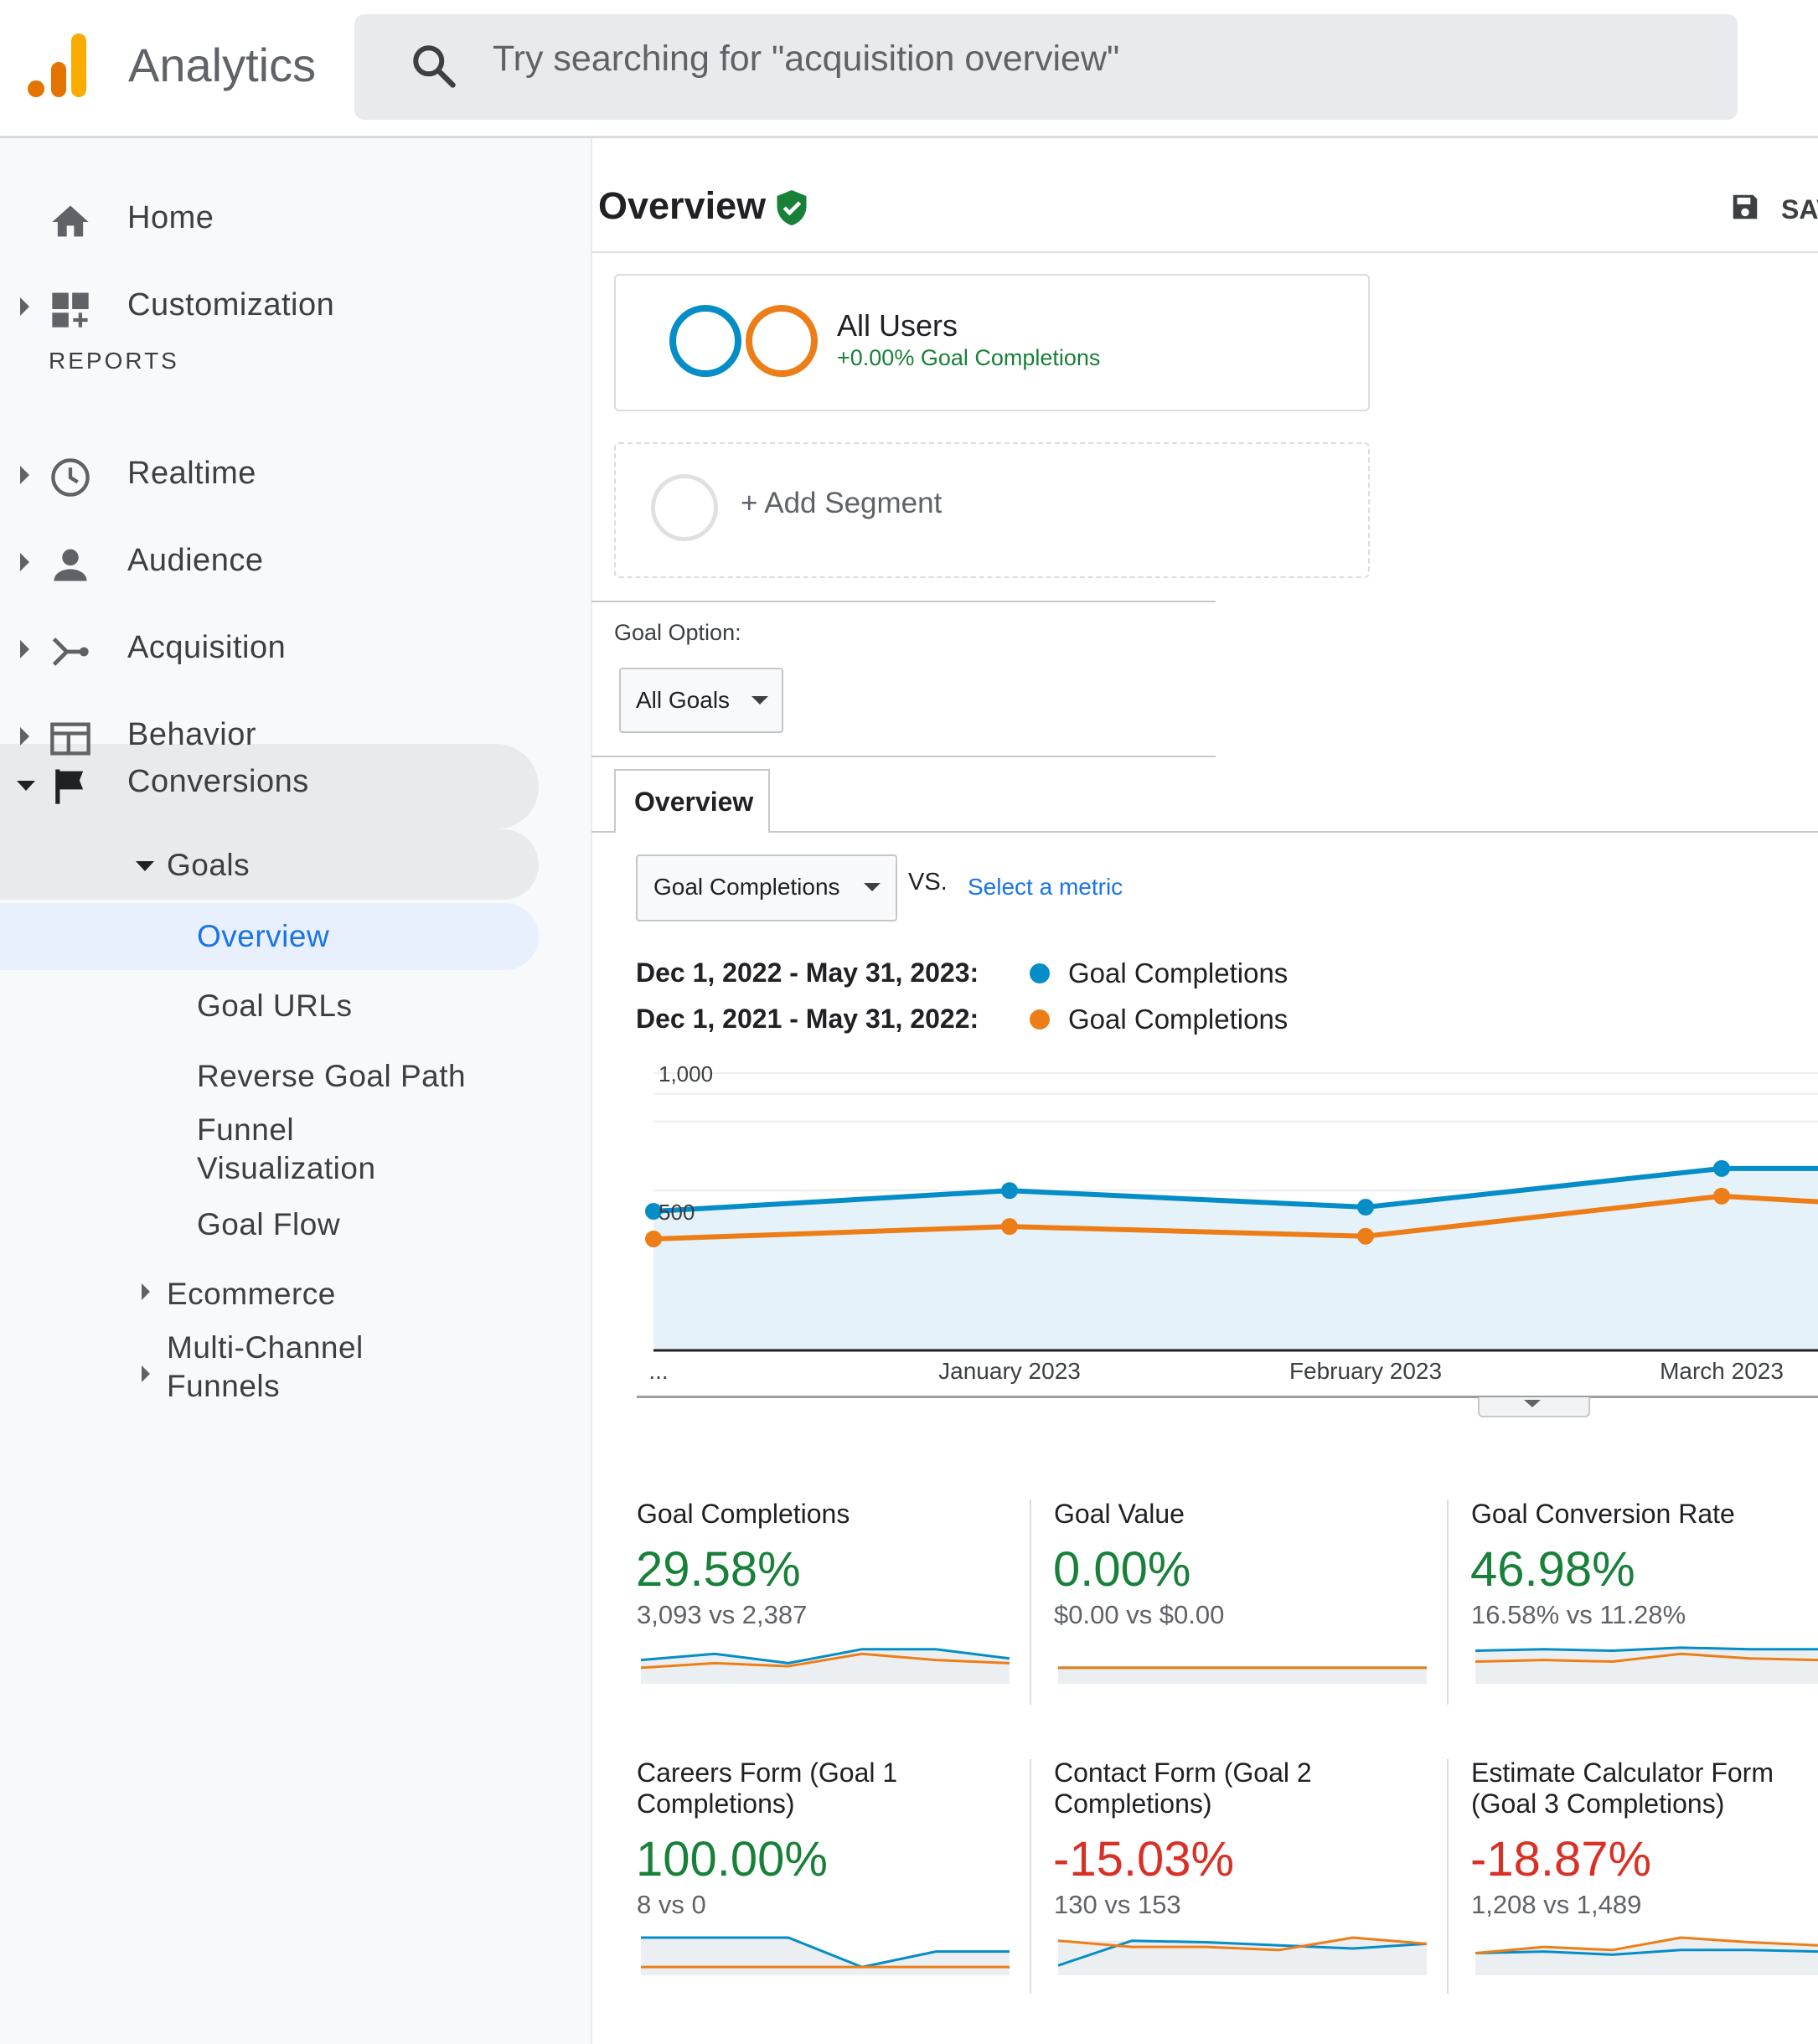  Describe the element at coordinates (1366, 1371) in the screenshot. I see `x-tick-label: February 2023` at that location.